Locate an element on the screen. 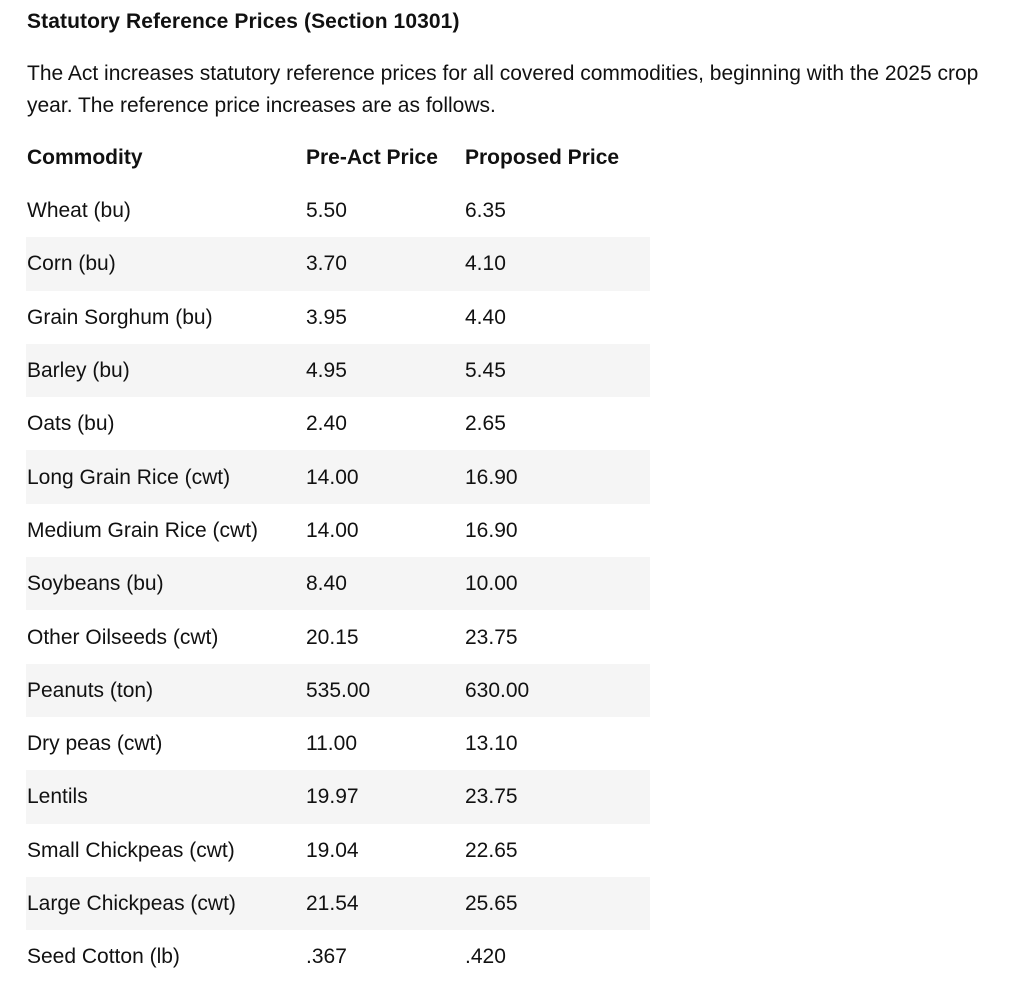  table-row: Dry peas (cwt) 11.00 13.10 is located at coordinates (338, 743).